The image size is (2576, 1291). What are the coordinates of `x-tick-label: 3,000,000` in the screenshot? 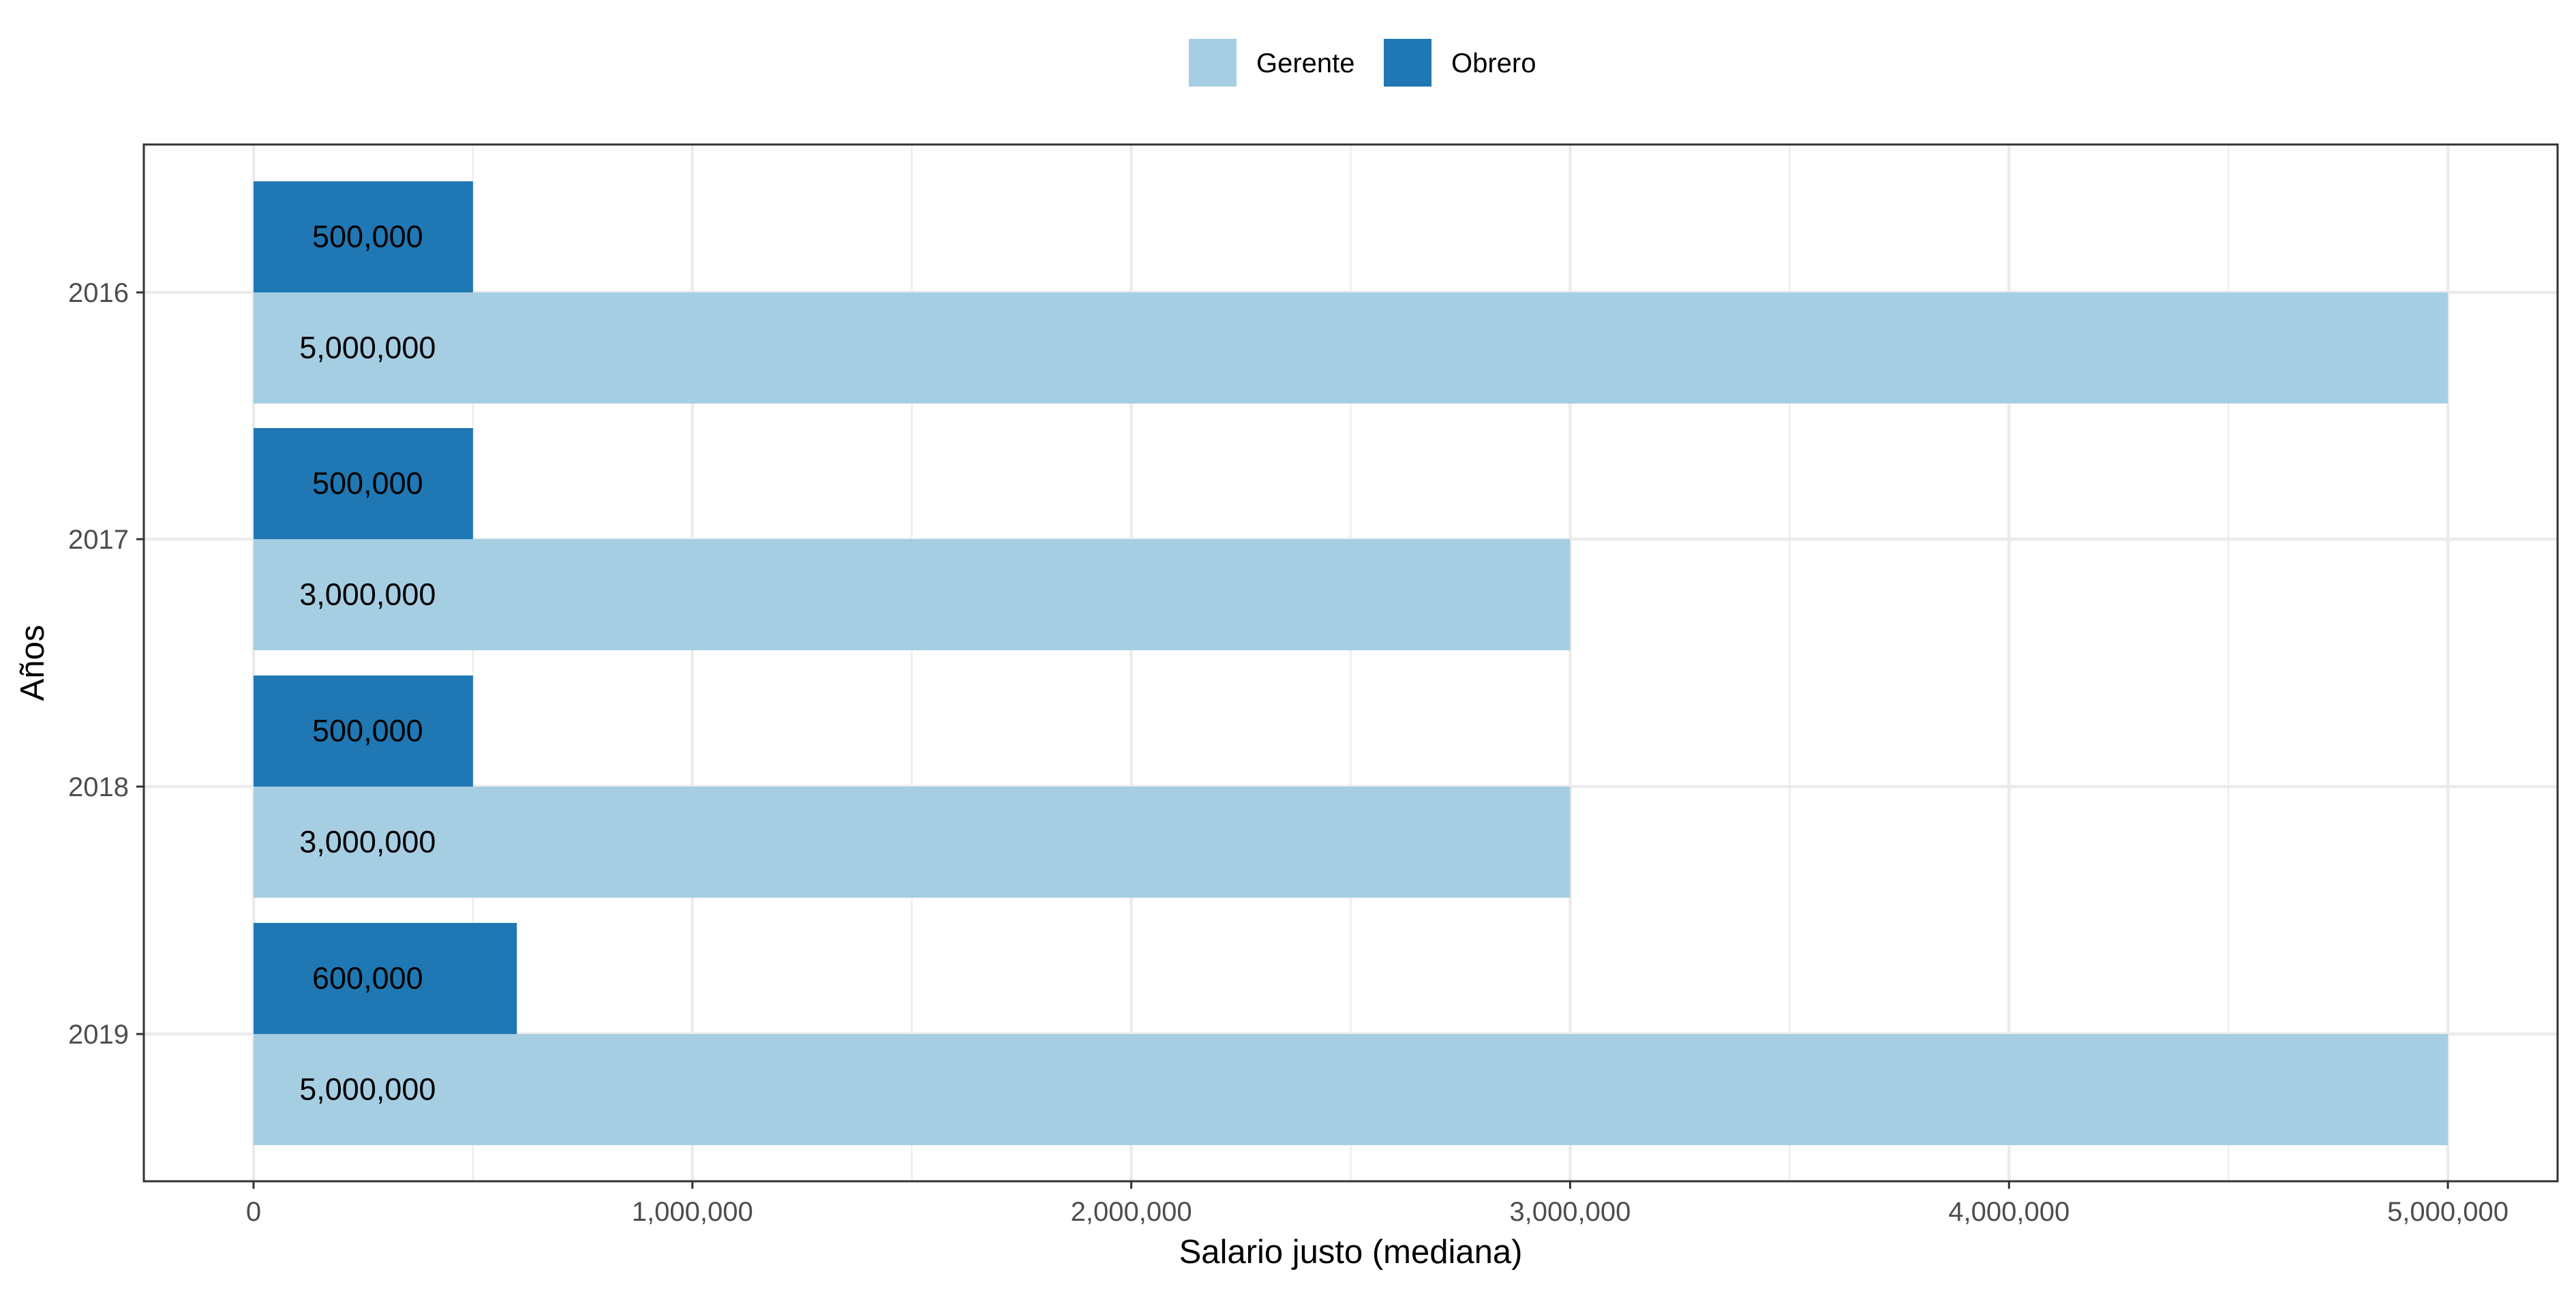 It's located at (1570, 1212).